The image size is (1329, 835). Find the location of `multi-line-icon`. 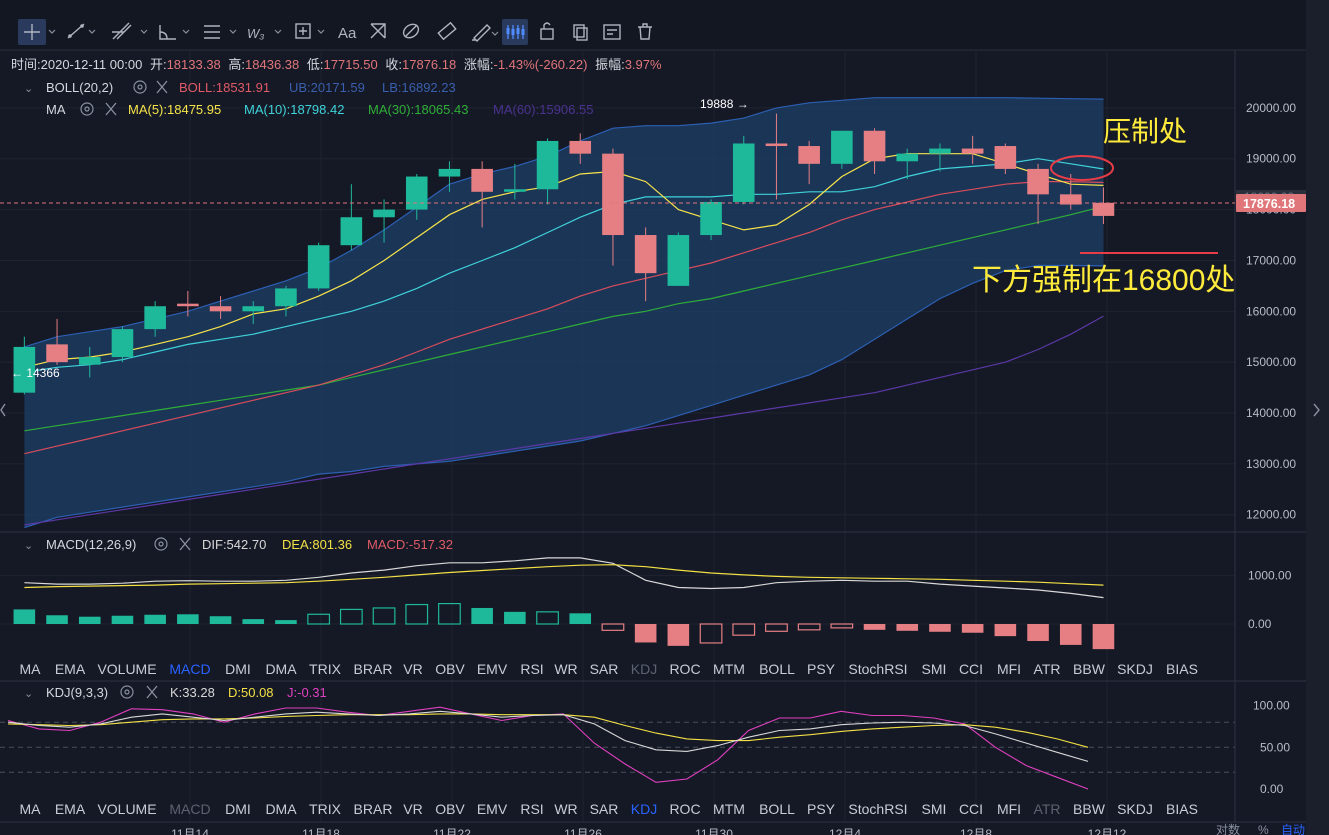

multi-line-icon is located at coordinates (122, 31).